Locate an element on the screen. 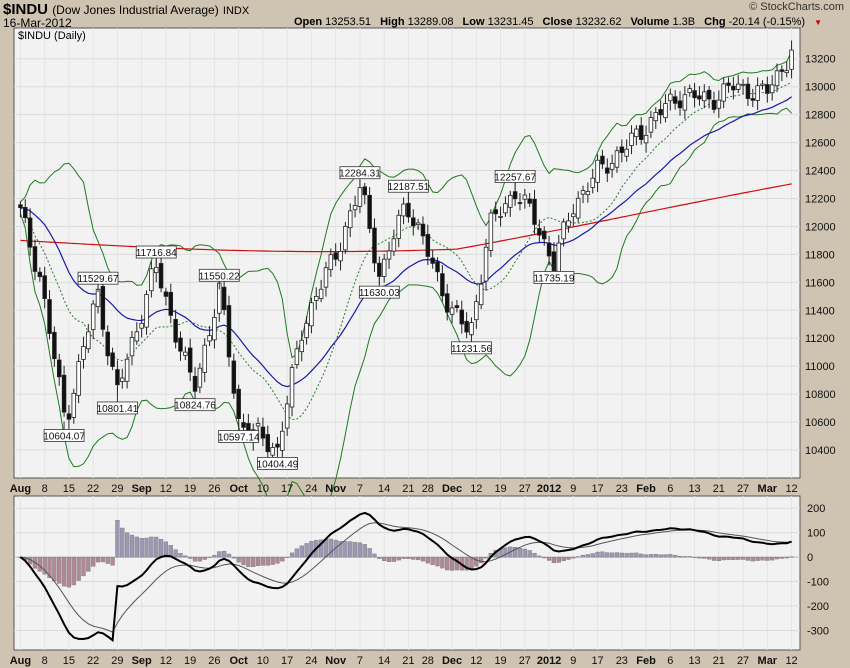  quote-label: Open is located at coordinates (310, 22).